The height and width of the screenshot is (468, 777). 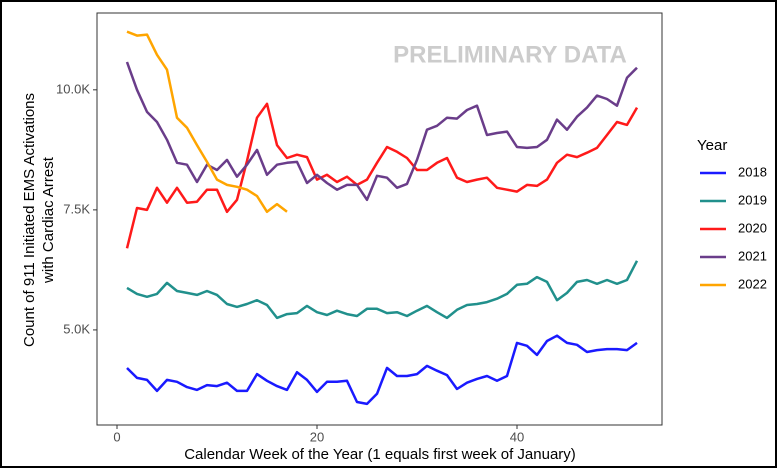 I want to click on legend-label: 2021, so click(x=752, y=255).